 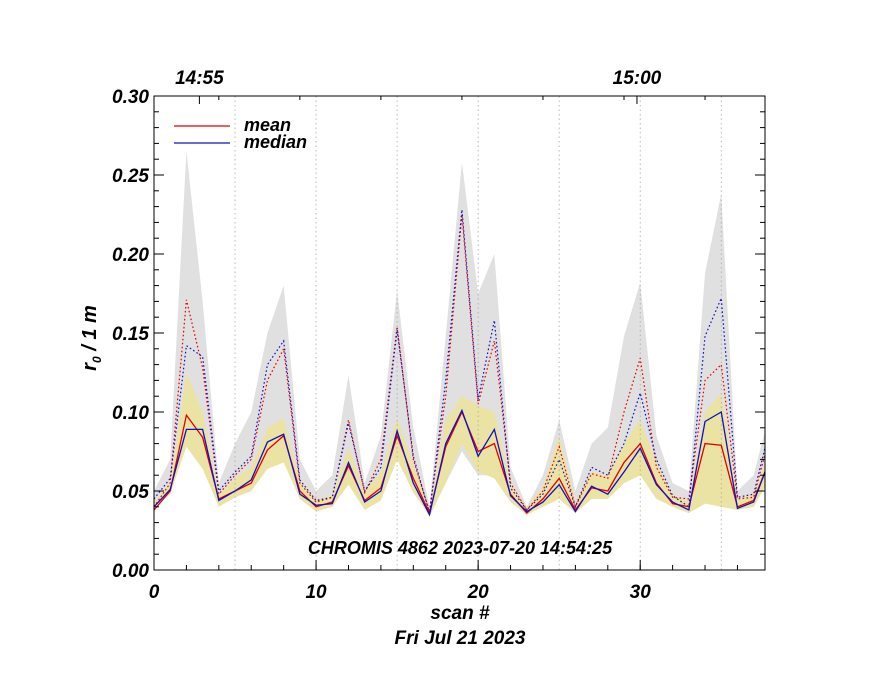 I want to click on y-tick-label: 0.00, so click(x=130, y=571).